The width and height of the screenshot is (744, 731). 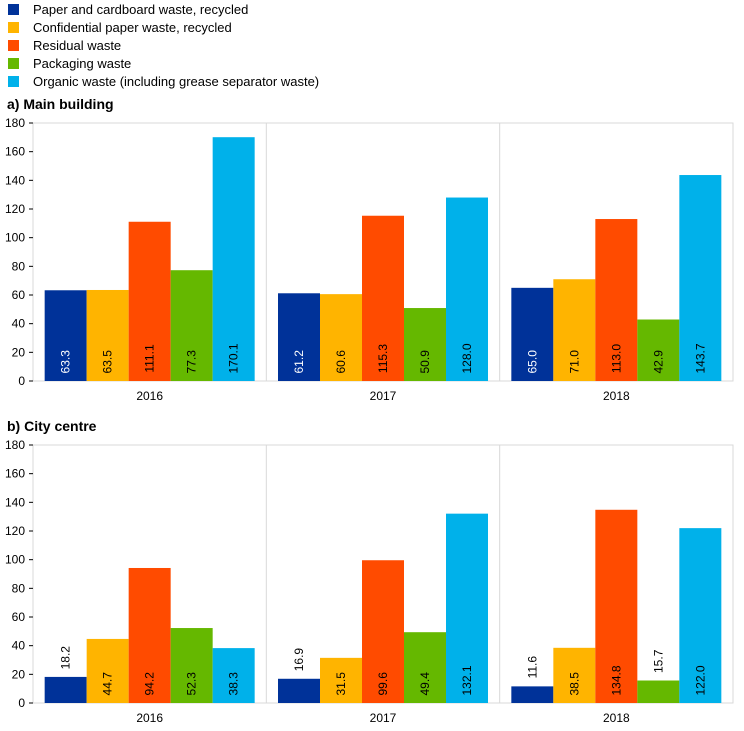 What do you see at coordinates (234, 358) in the screenshot?
I see `panel-a-data-label-2016-organic: 170.1` at bounding box center [234, 358].